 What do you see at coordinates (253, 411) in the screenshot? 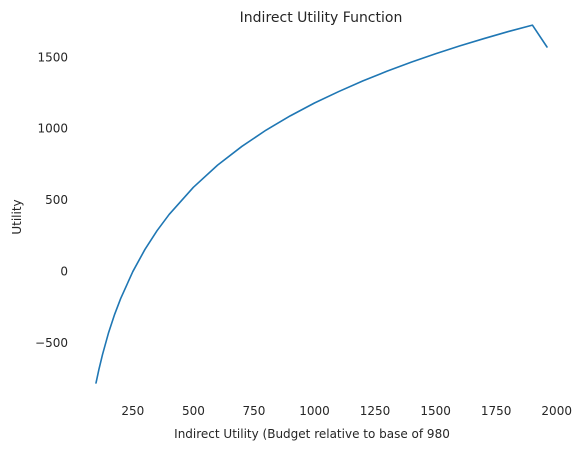
I see `x-tick-label: 750` at bounding box center [253, 411].